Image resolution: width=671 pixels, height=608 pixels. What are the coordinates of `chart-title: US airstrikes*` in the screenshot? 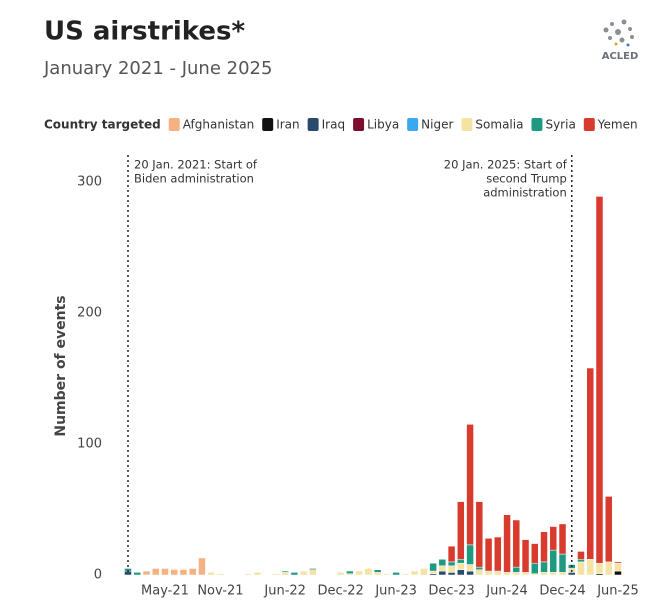 It's located at (145, 32).